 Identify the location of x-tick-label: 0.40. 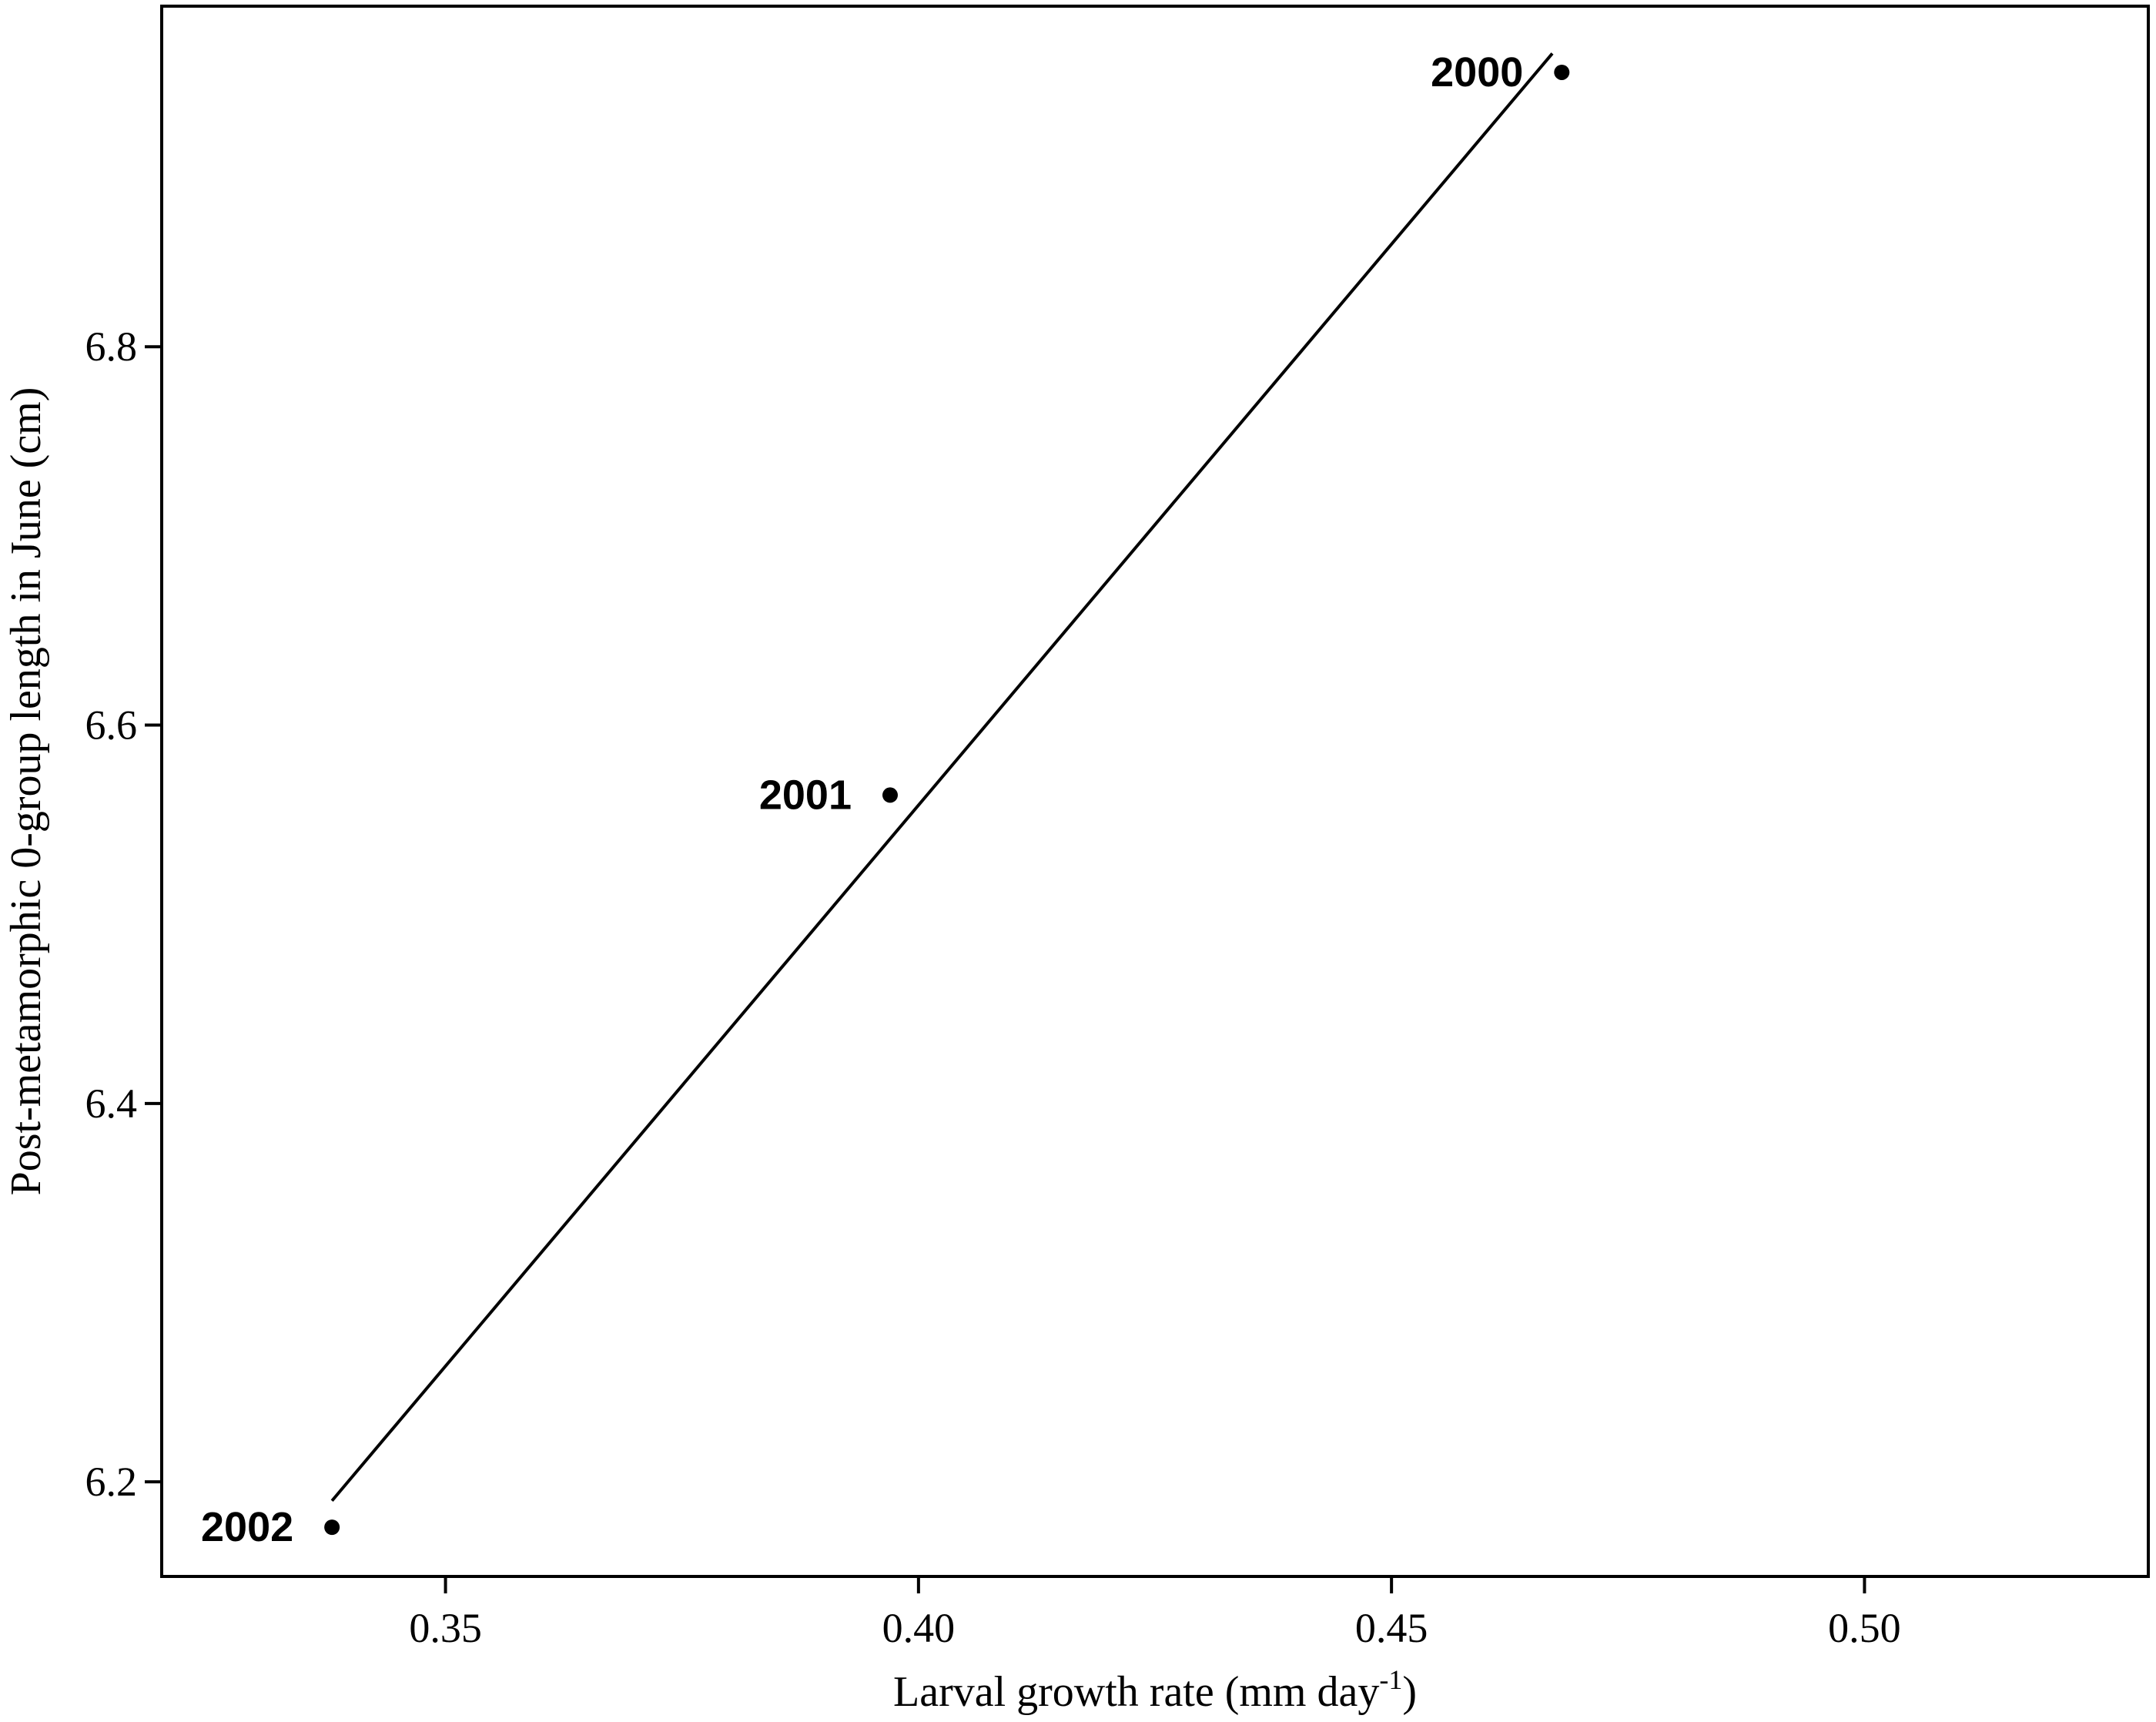
(919, 1628).